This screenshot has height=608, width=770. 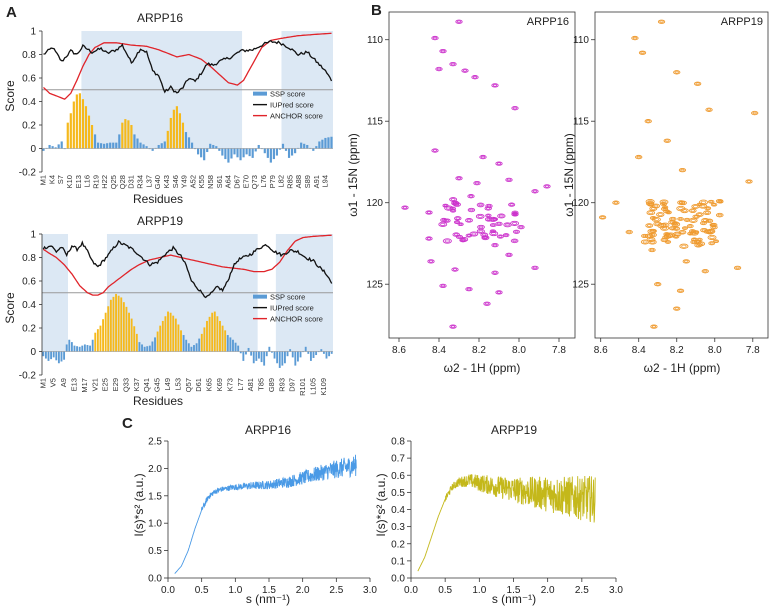 I want to click on y-axis-label: ω1 - 15N (ppm), so click(x=353, y=174).